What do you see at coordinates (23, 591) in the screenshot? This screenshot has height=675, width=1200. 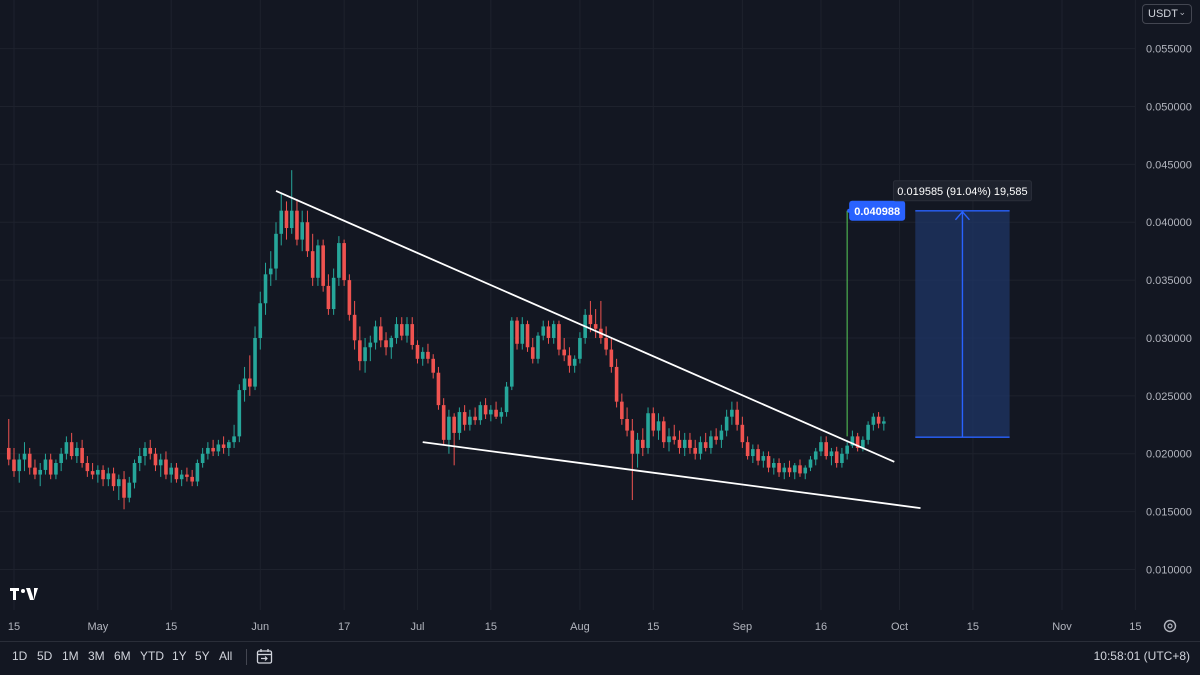 I see `logo-dot` at bounding box center [23, 591].